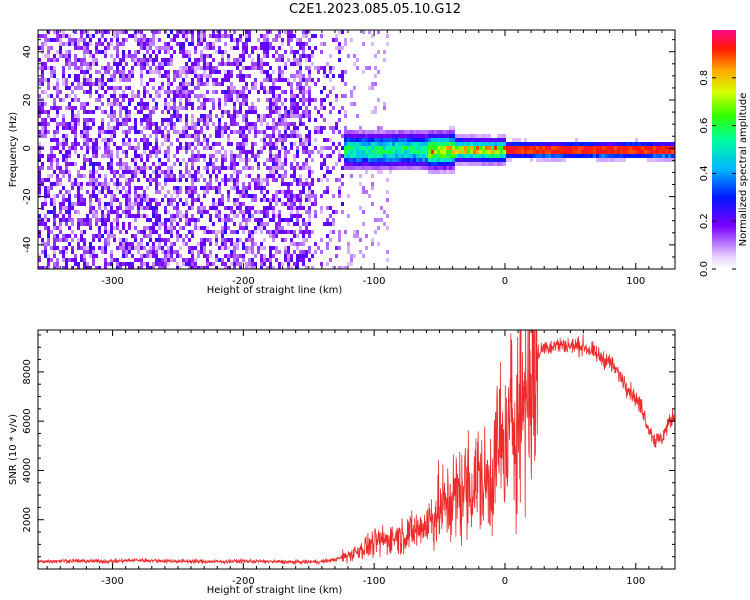 Image resolution: width=750 pixels, height=600 pixels. What do you see at coordinates (743, 170) in the screenshot?
I see `colorbar-label: Normalized spectral amplitude` at bounding box center [743, 170].